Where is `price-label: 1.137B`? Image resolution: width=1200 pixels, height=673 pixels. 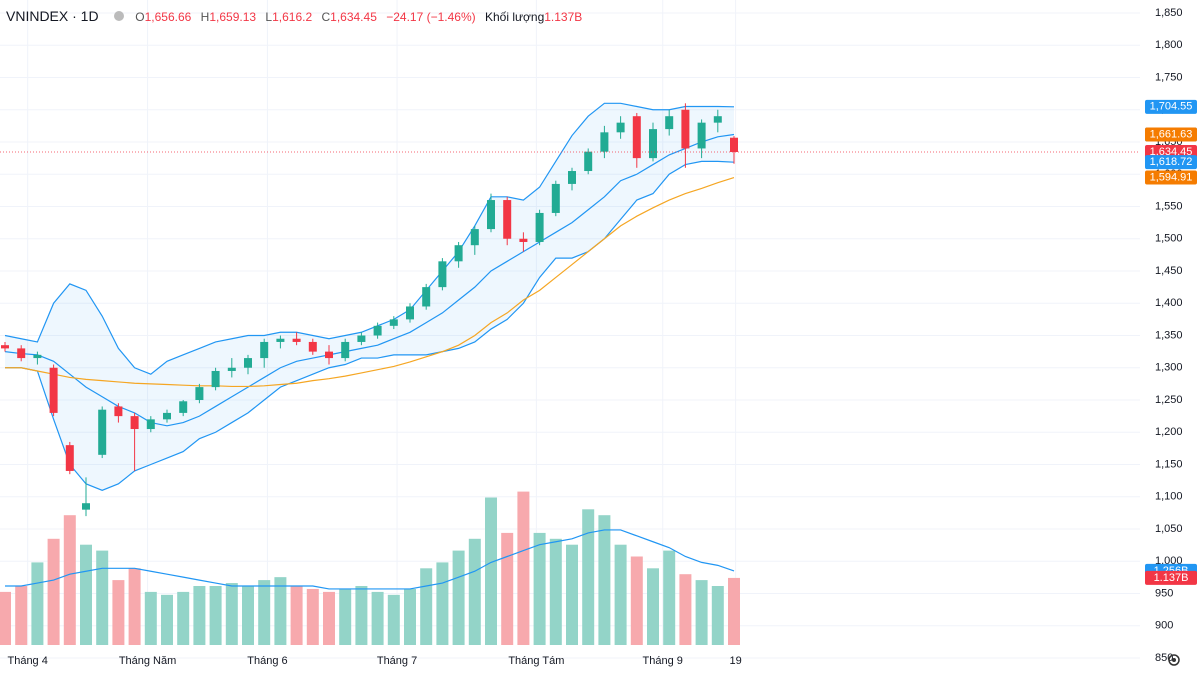
price-label: 1.137B is located at coordinates (1171, 577).